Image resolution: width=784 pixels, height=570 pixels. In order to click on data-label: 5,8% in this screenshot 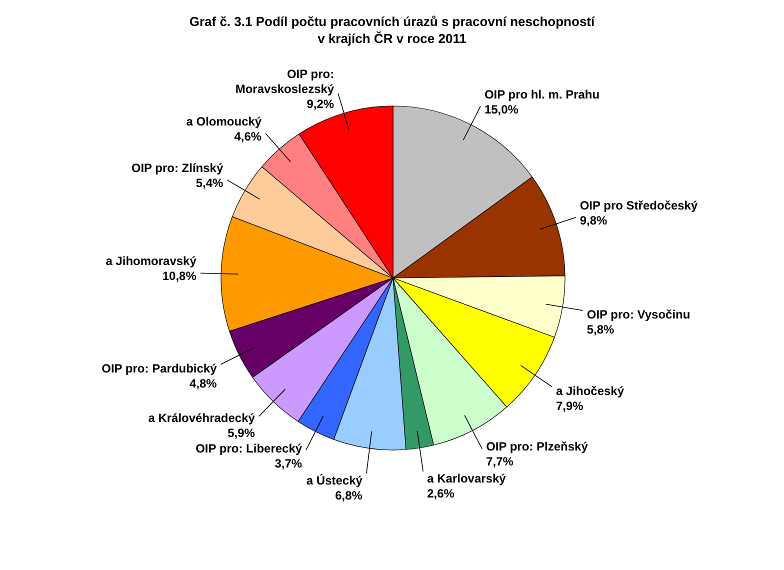, I will do `click(600, 329)`.